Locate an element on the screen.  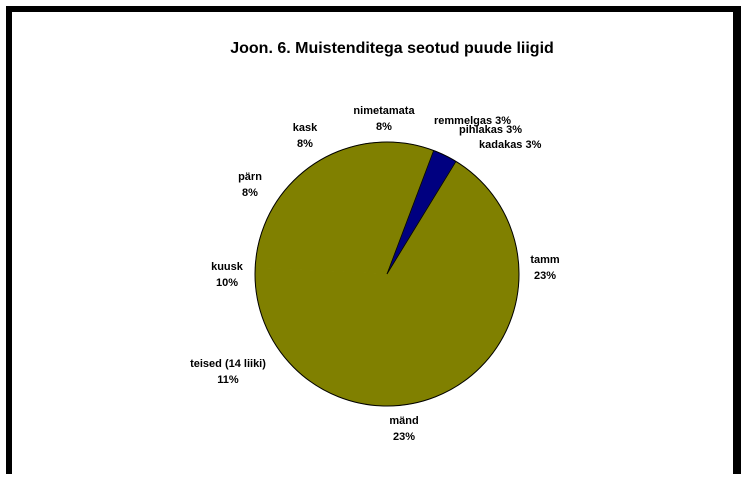
label-mand-pct: 23% is located at coordinates (404, 437).